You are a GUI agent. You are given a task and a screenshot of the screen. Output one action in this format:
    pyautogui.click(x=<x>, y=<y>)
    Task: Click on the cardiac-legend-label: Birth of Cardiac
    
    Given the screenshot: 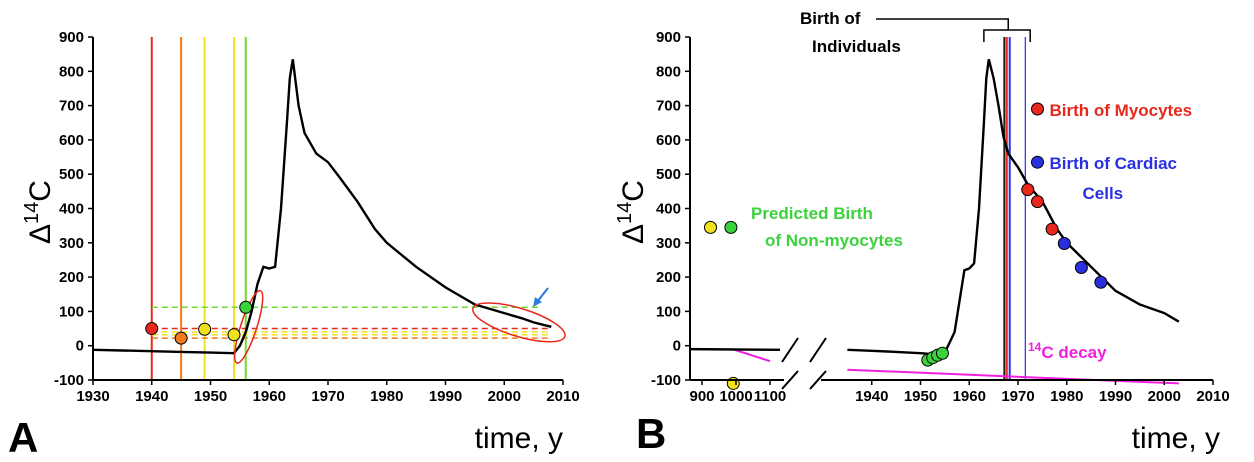 What is the action you would take?
    pyautogui.click(x=1114, y=163)
    